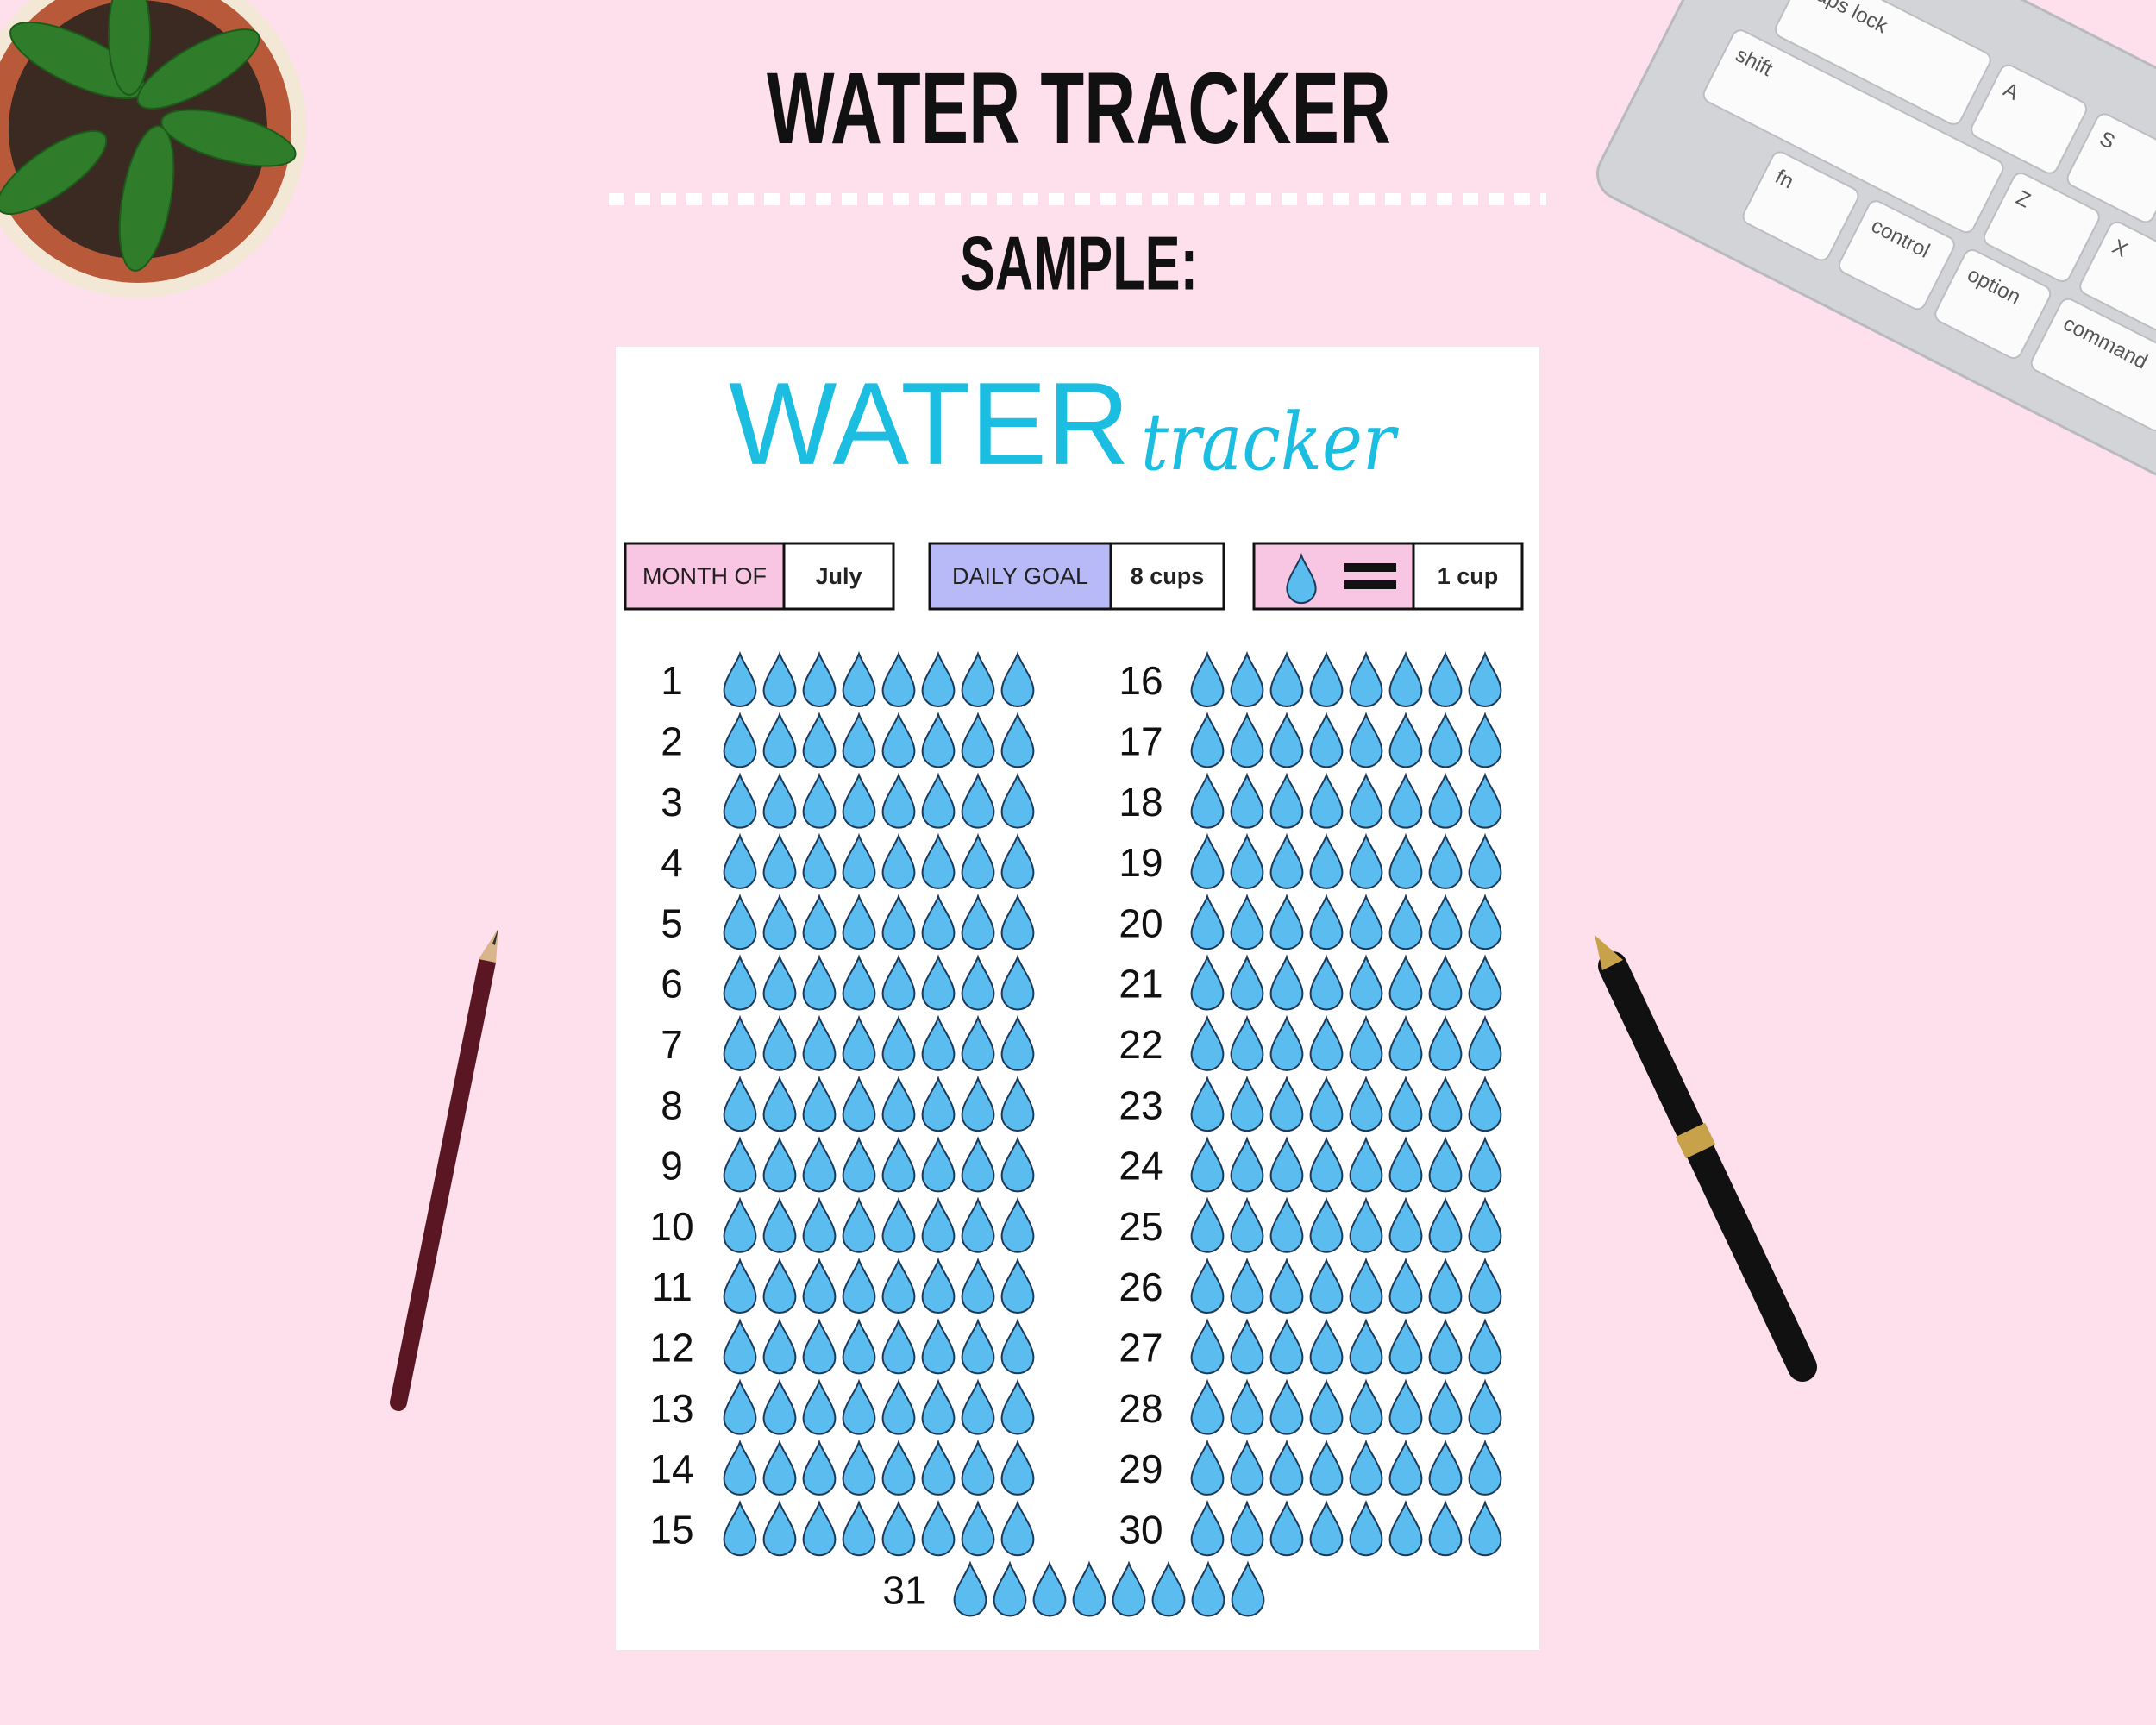  I want to click on equals-bar, so click(1370, 584).